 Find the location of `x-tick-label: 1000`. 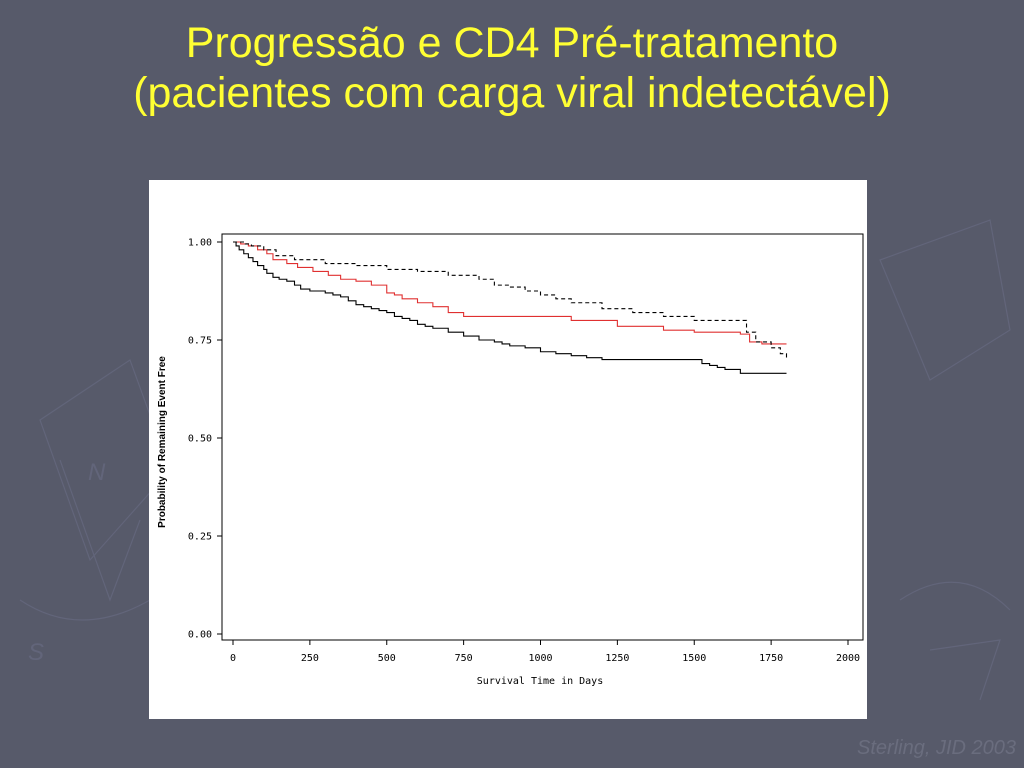

x-tick-label: 1000 is located at coordinates (540, 658).